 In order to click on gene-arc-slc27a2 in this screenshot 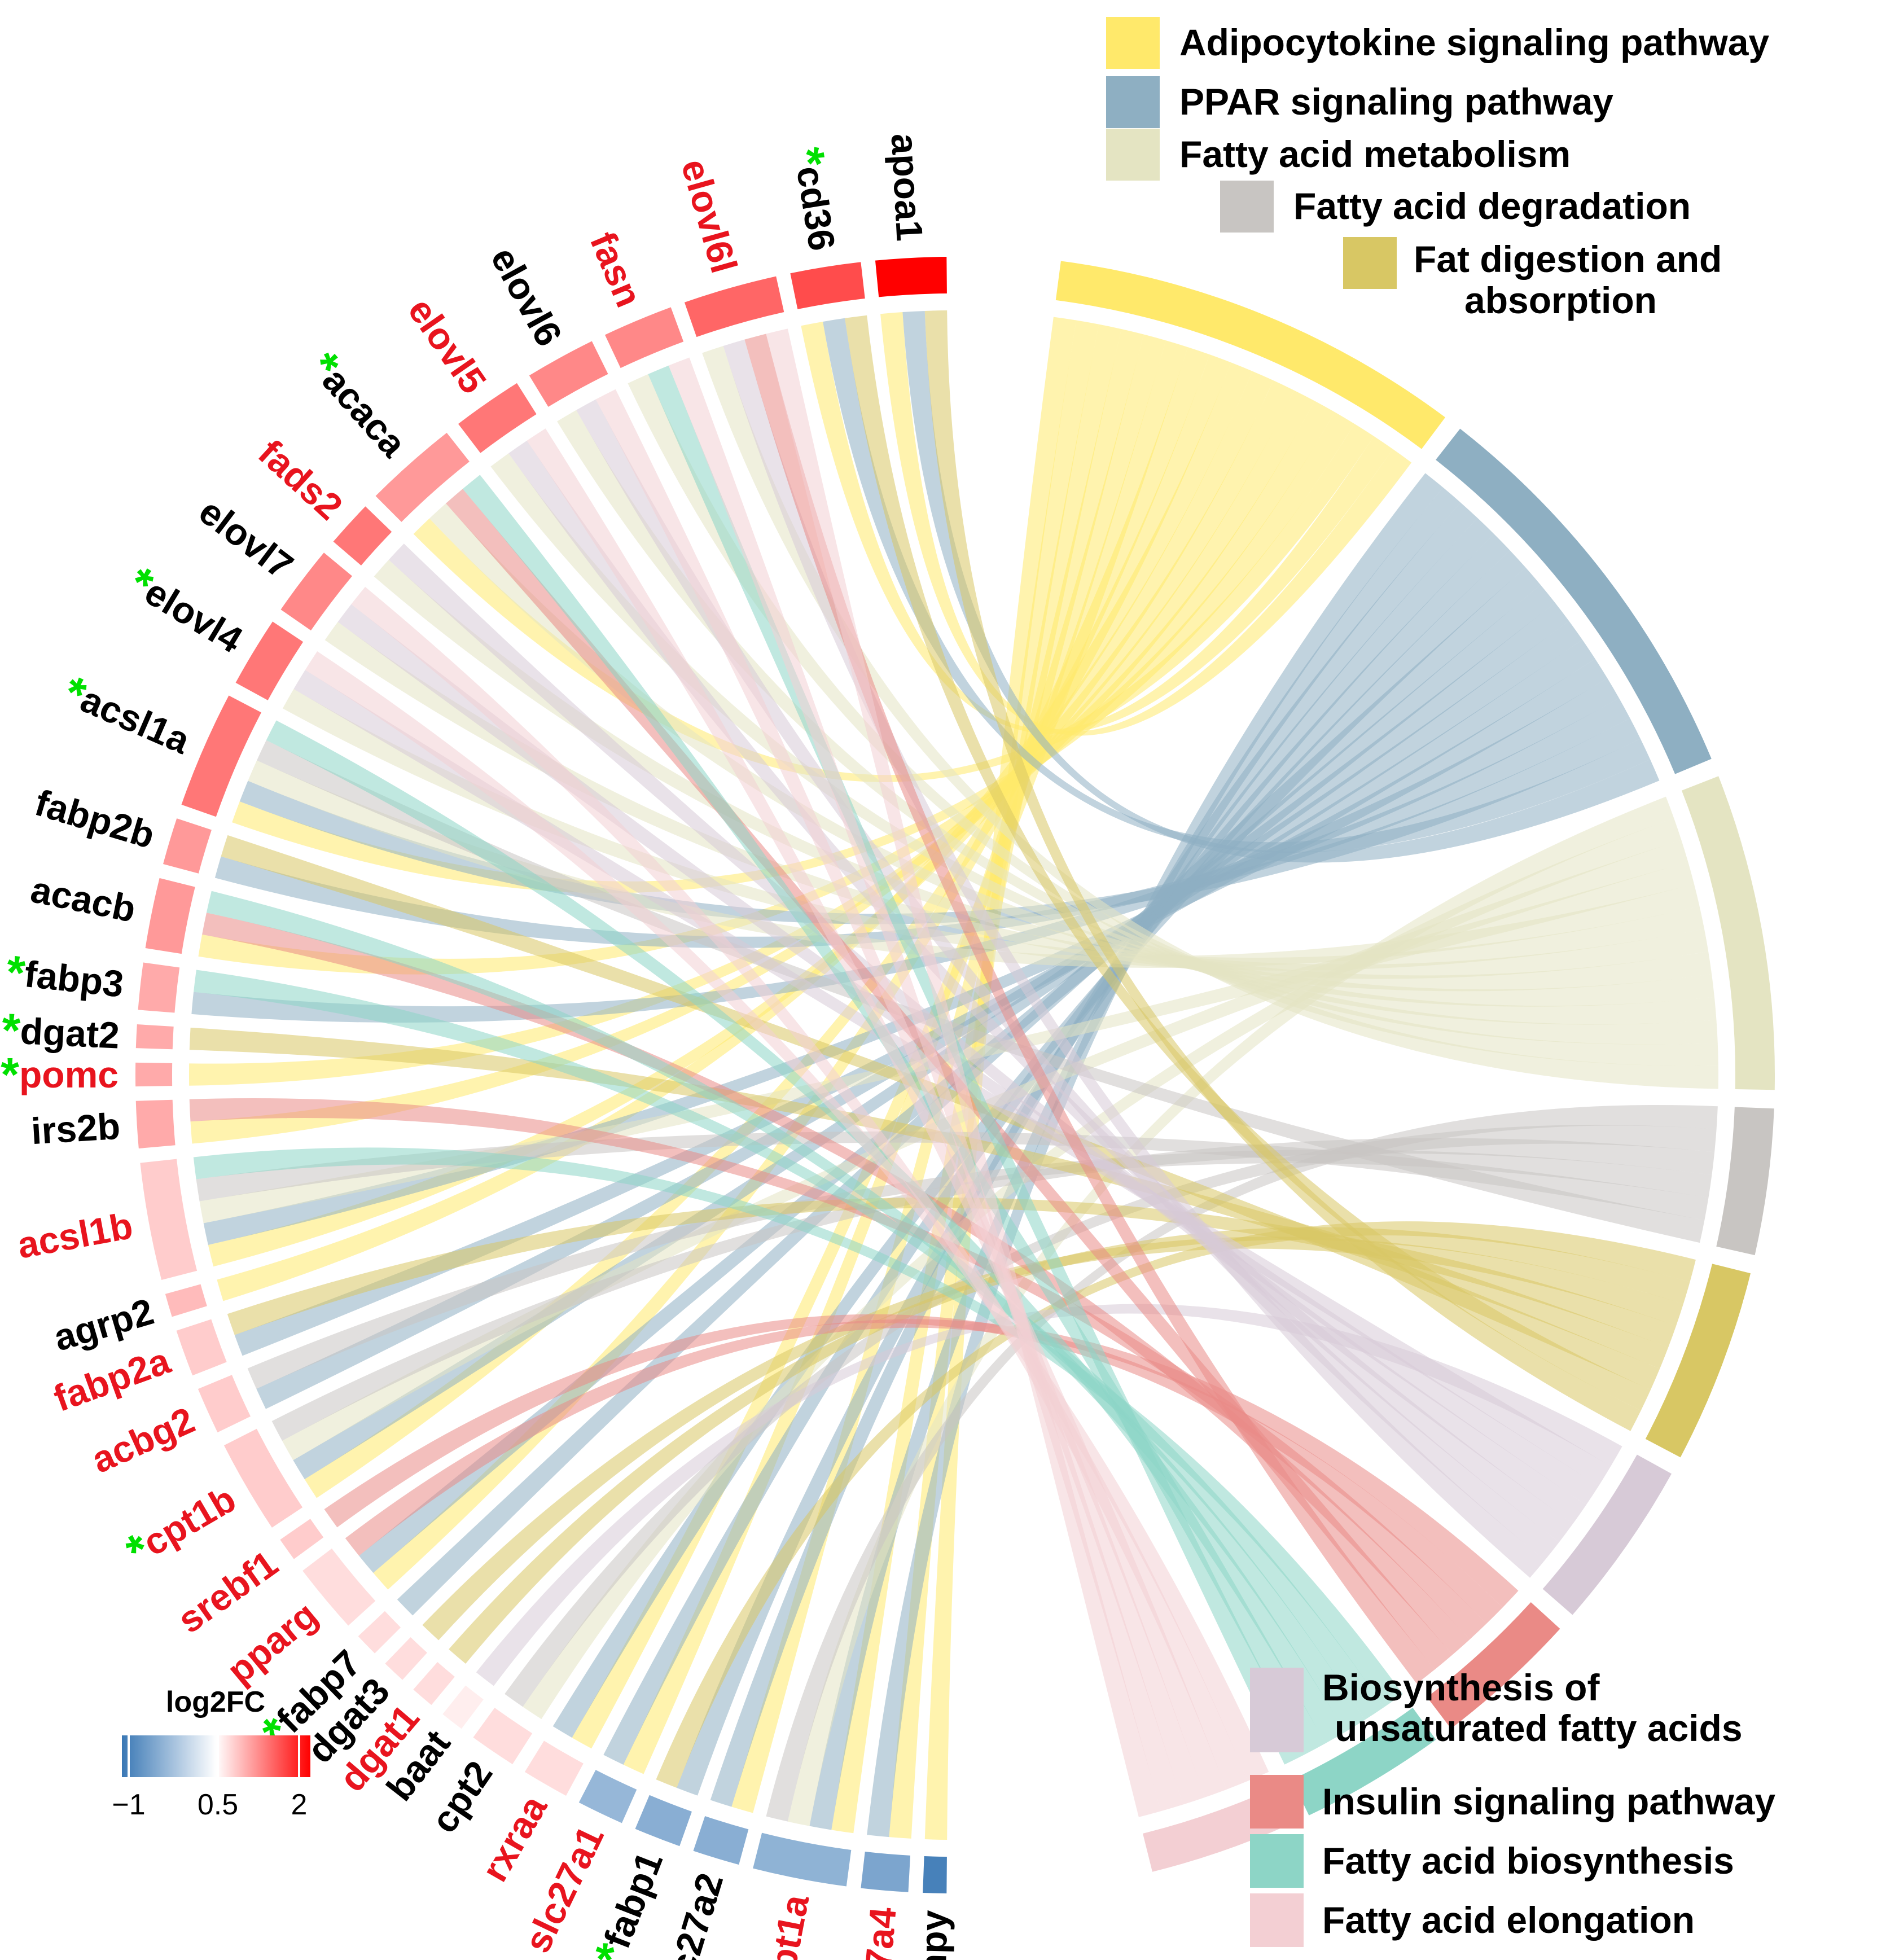, I will do `click(721, 1840)`.